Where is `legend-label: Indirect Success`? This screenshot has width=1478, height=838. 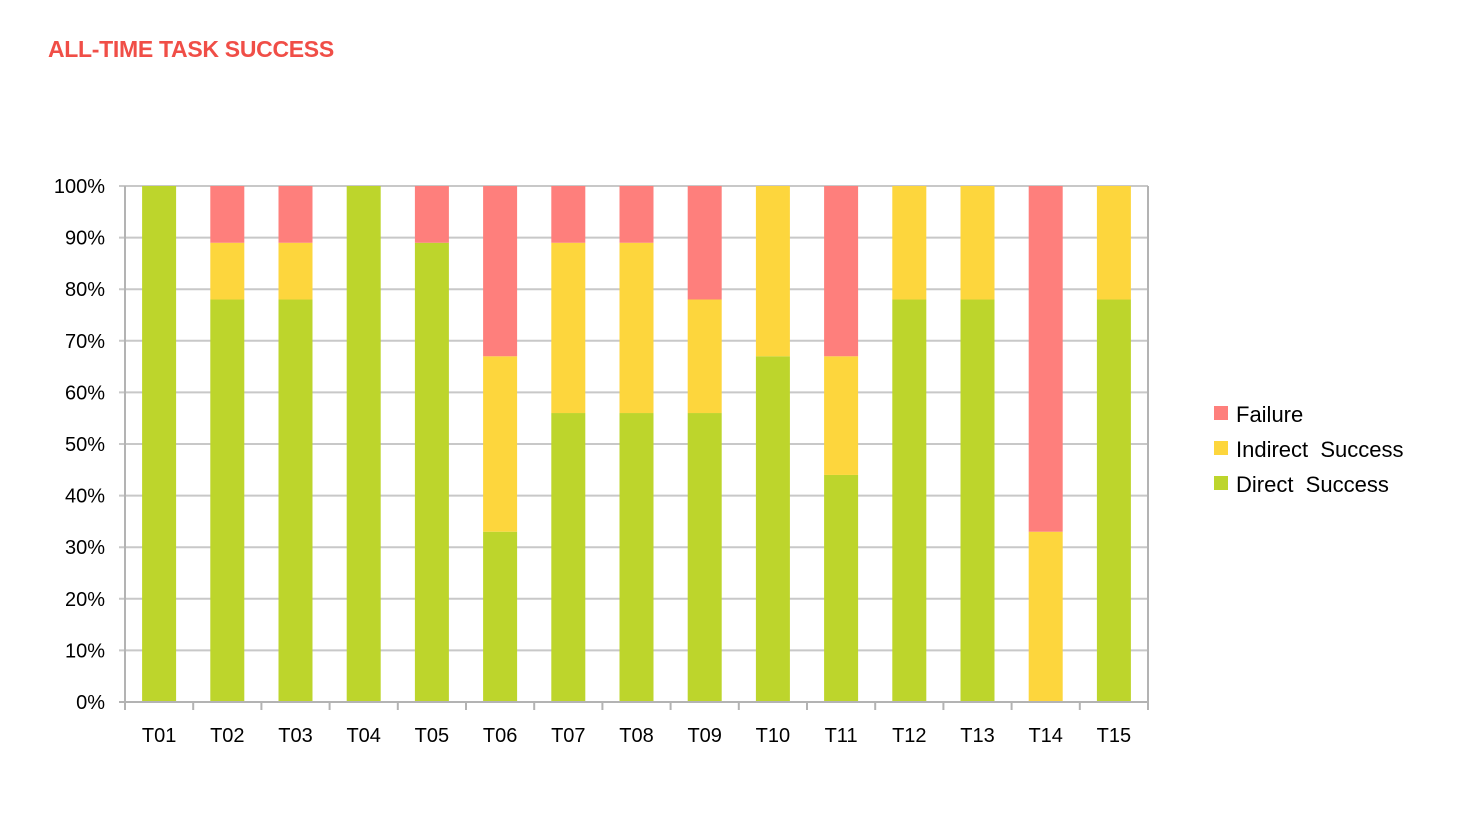 legend-label: Indirect Success is located at coordinates (1320, 449).